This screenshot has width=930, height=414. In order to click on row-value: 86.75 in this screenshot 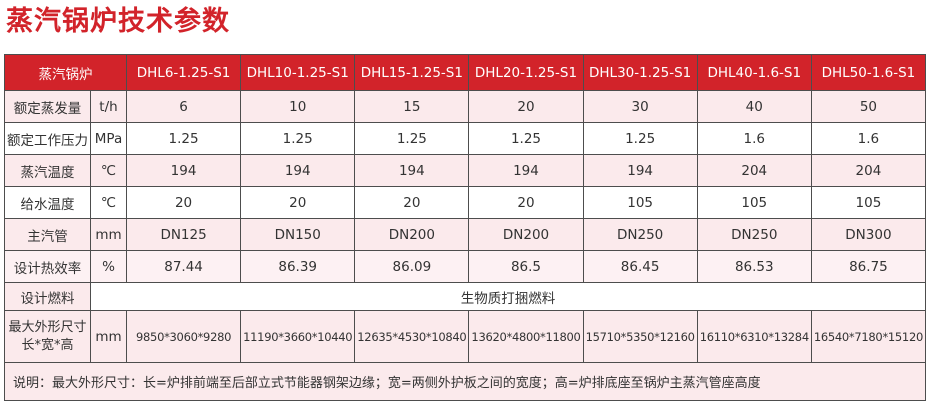, I will do `click(868, 267)`.